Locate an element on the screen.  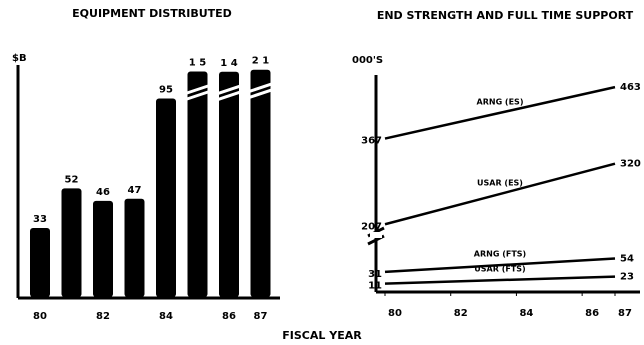
start-label: 31 is located at coordinates (375, 274).